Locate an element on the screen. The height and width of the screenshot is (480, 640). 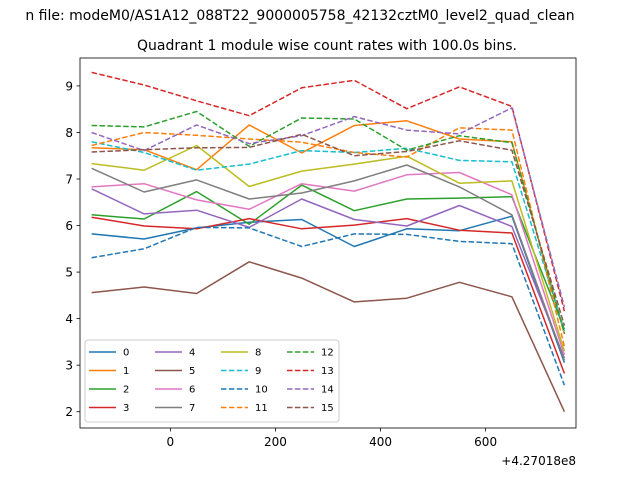
y-tick-label: 8 is located at coordinates (69, 133).